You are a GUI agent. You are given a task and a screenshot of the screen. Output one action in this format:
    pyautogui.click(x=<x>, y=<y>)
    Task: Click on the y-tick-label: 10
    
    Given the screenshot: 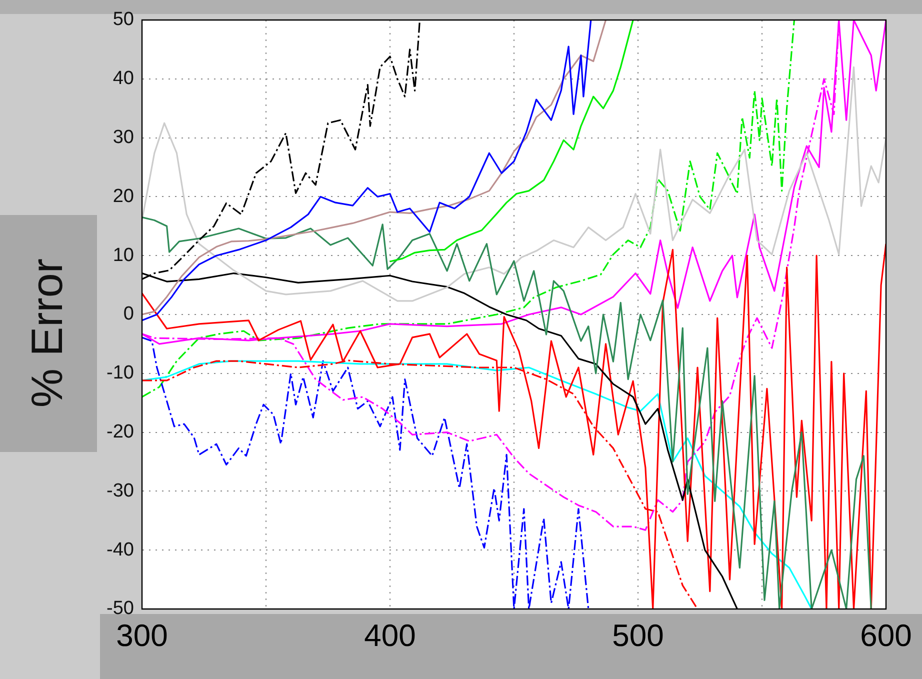 What is the action you would take?
    pyautogui.click(x=123, y=255)
    